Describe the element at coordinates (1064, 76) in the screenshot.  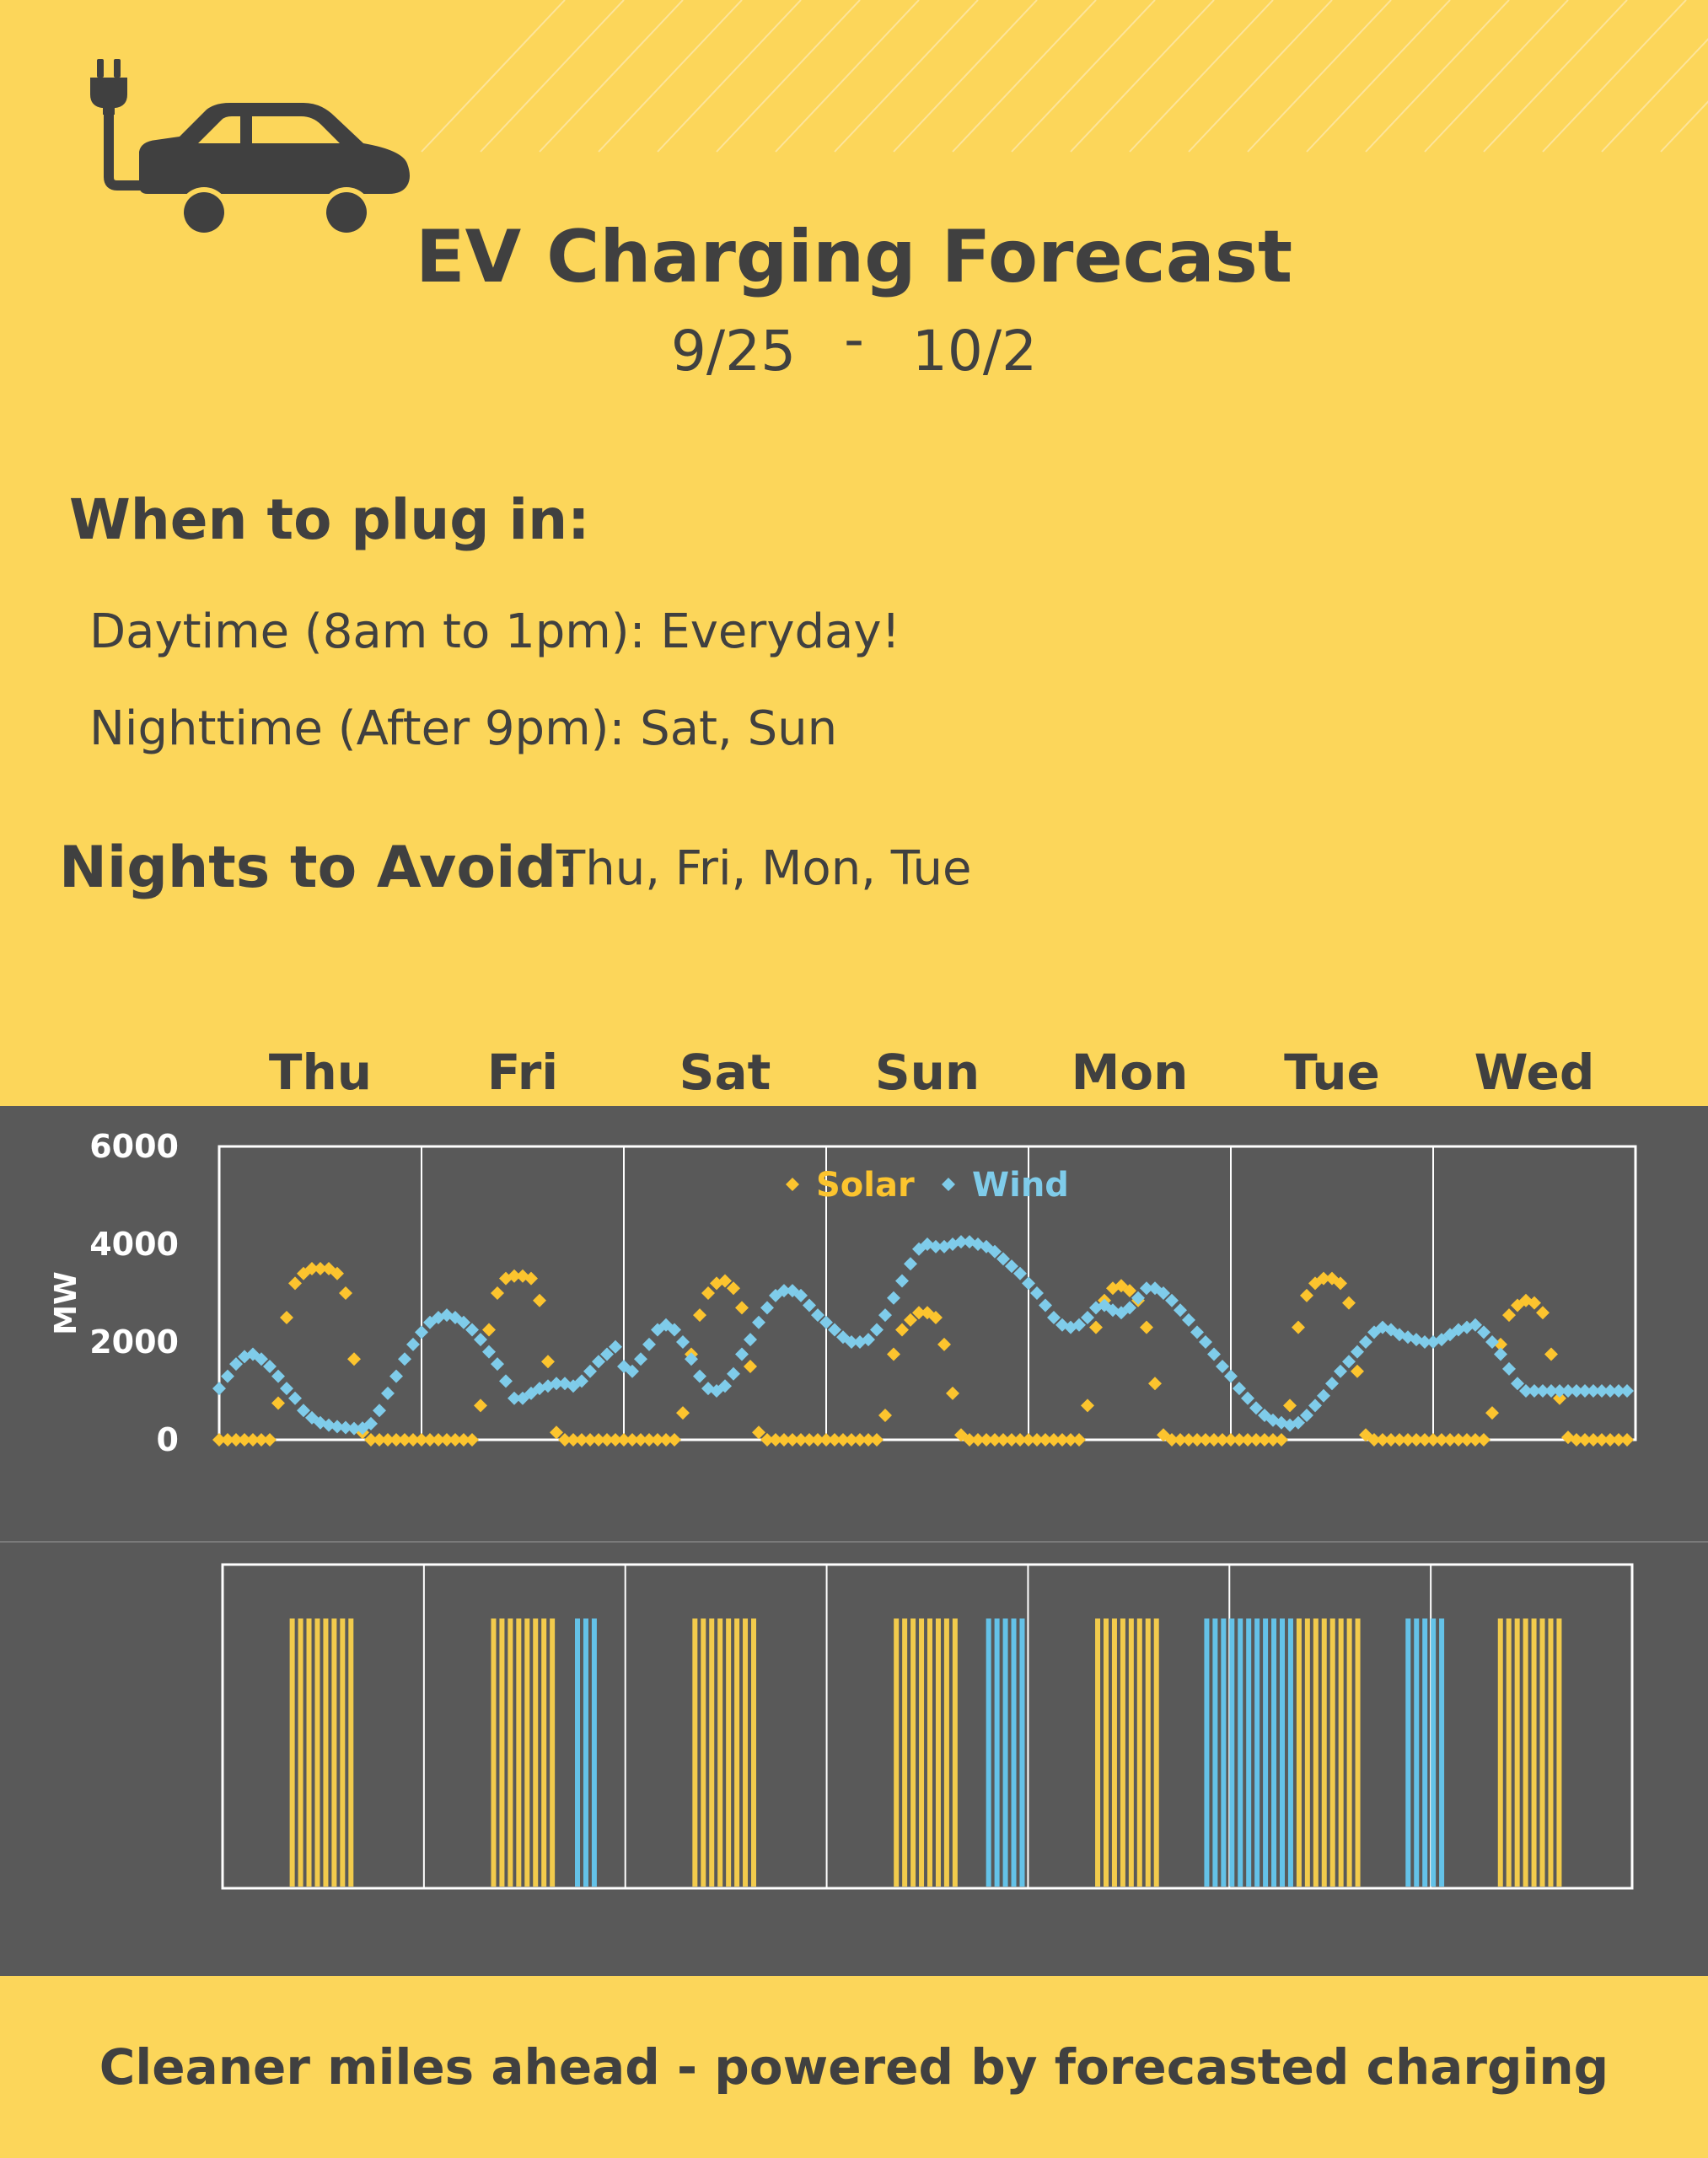
I see `decorative-stripes` at that location.